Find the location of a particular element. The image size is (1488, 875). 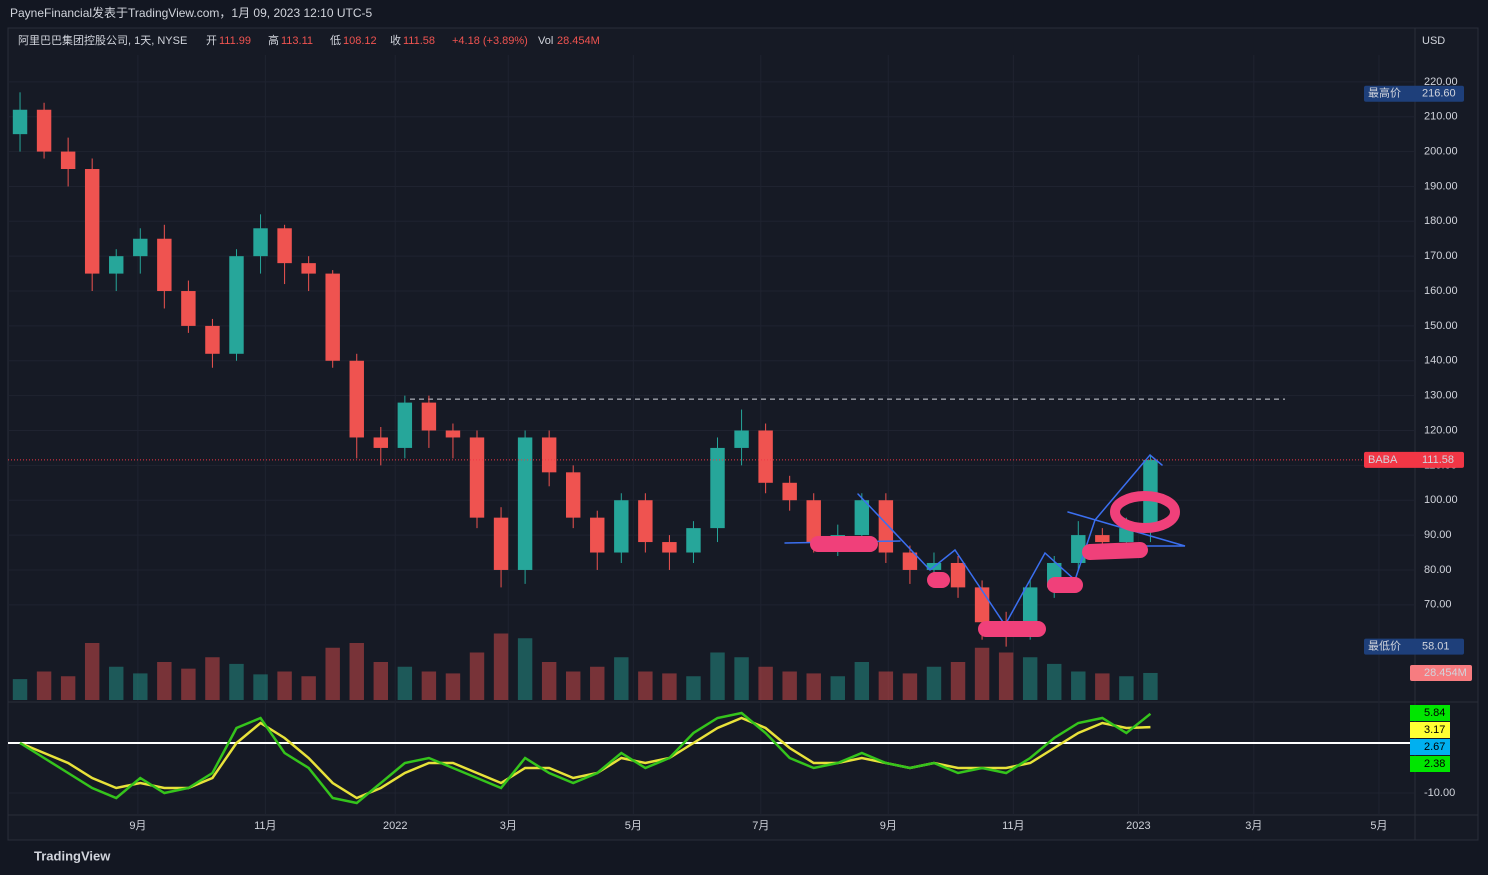

x-tick-label: 2023 is located at coordinates (1138, 826).